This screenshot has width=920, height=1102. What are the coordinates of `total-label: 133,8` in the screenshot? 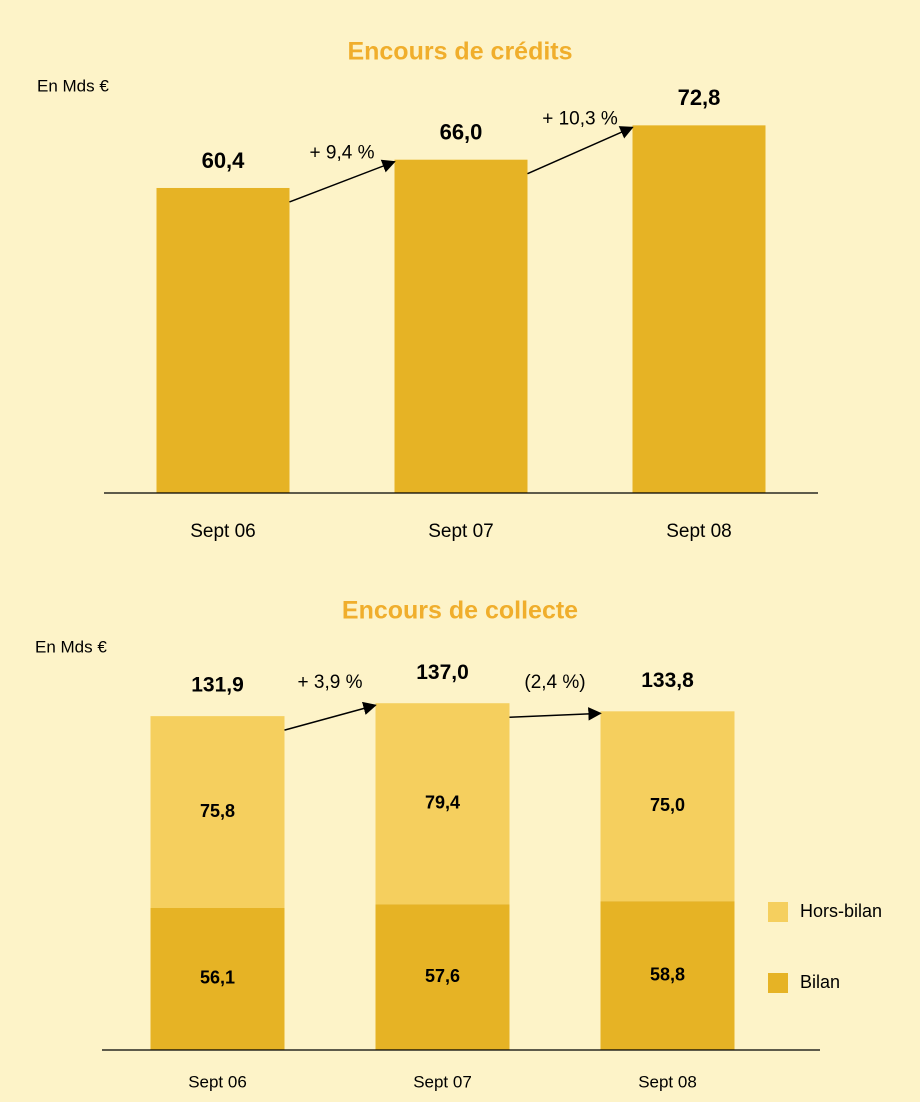 It's located at (667, 680).